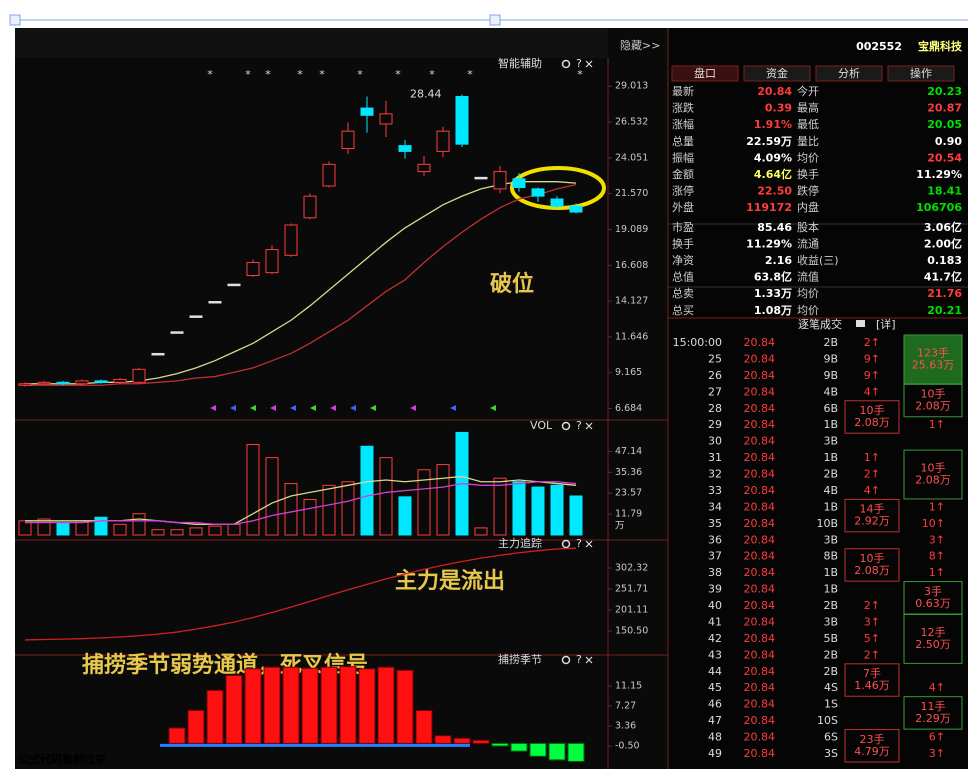  I want to click on tab-label: 盘口, so click(705, 73).